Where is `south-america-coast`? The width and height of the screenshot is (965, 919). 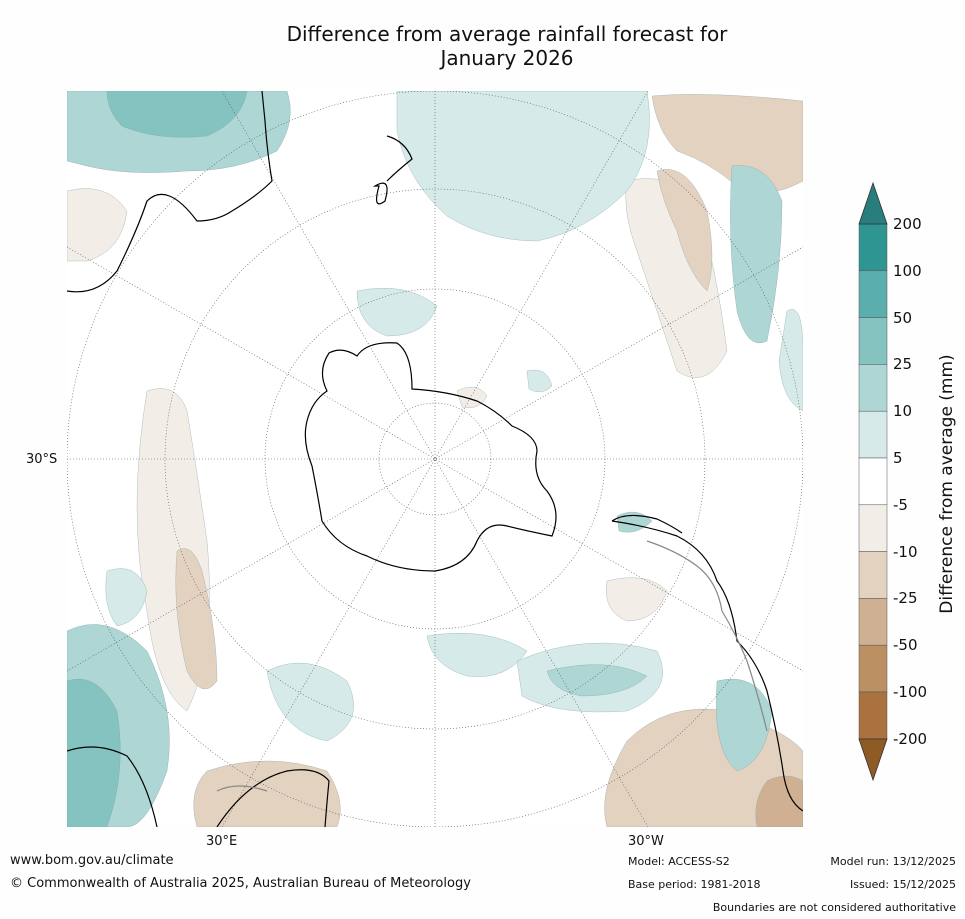 south-america-coast is located at coordinates (707, 666).